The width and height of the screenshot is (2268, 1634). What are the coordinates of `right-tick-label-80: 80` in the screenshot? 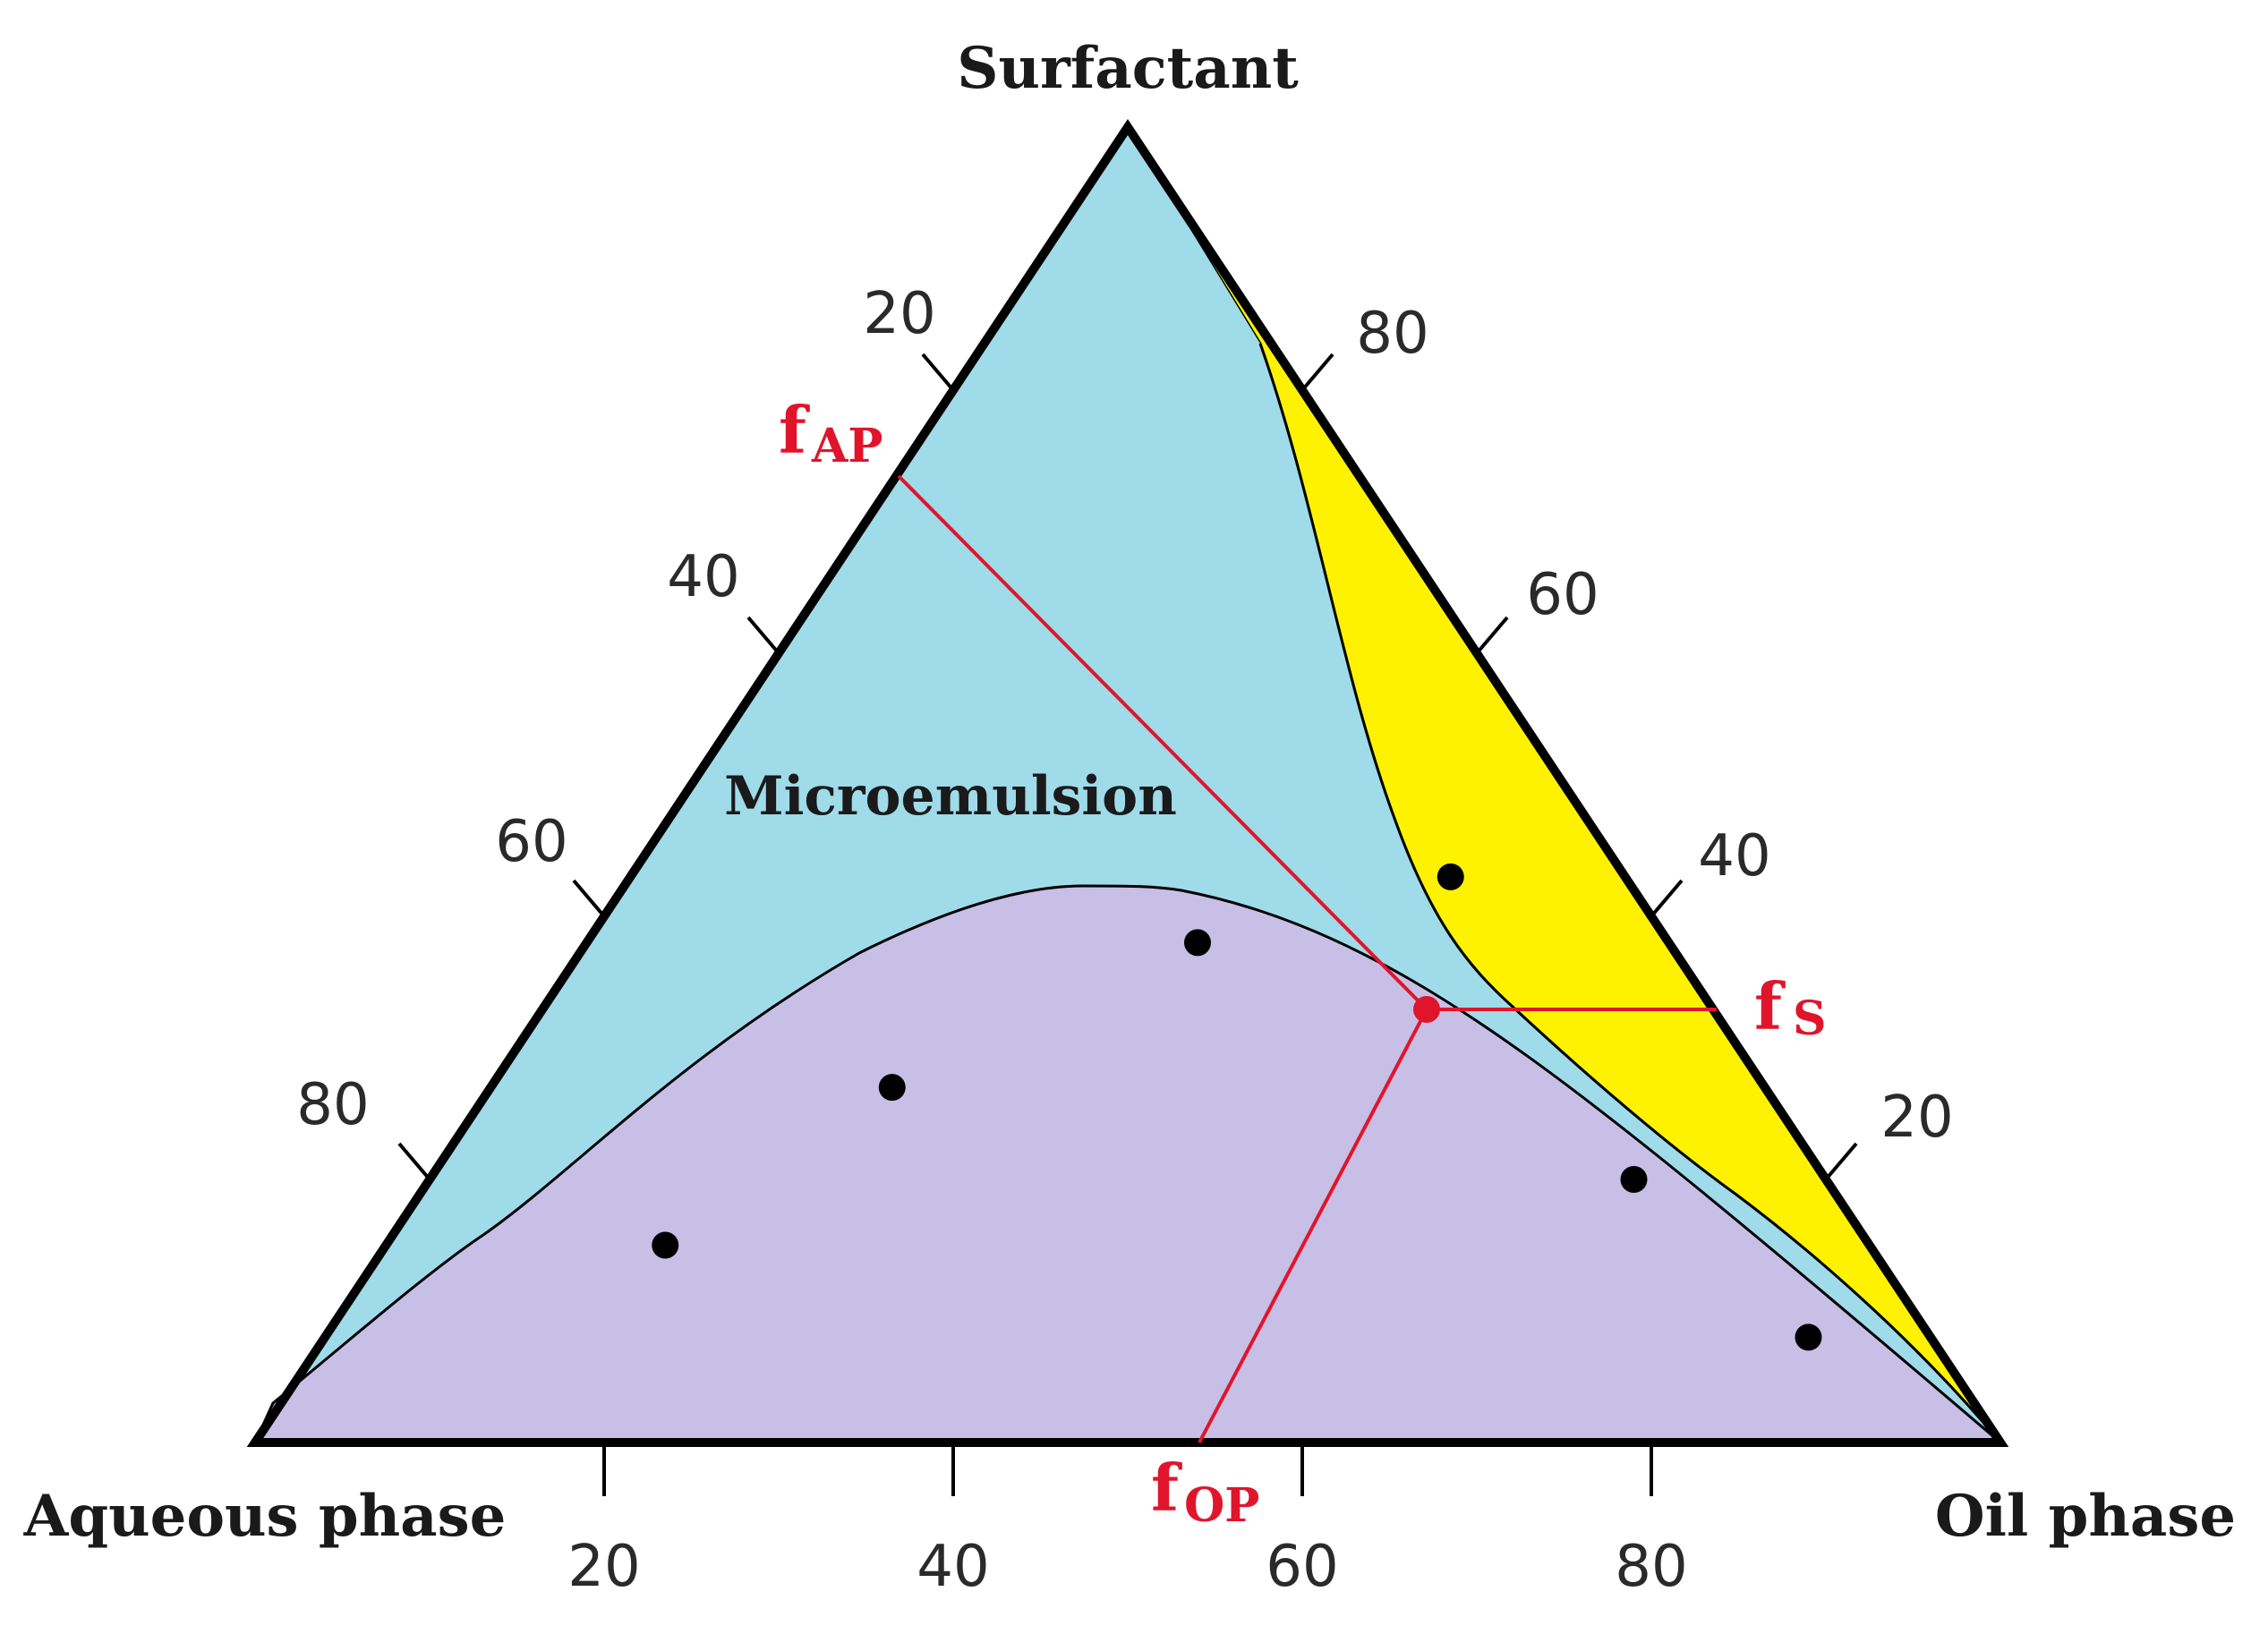 It's located at (1392, 334).